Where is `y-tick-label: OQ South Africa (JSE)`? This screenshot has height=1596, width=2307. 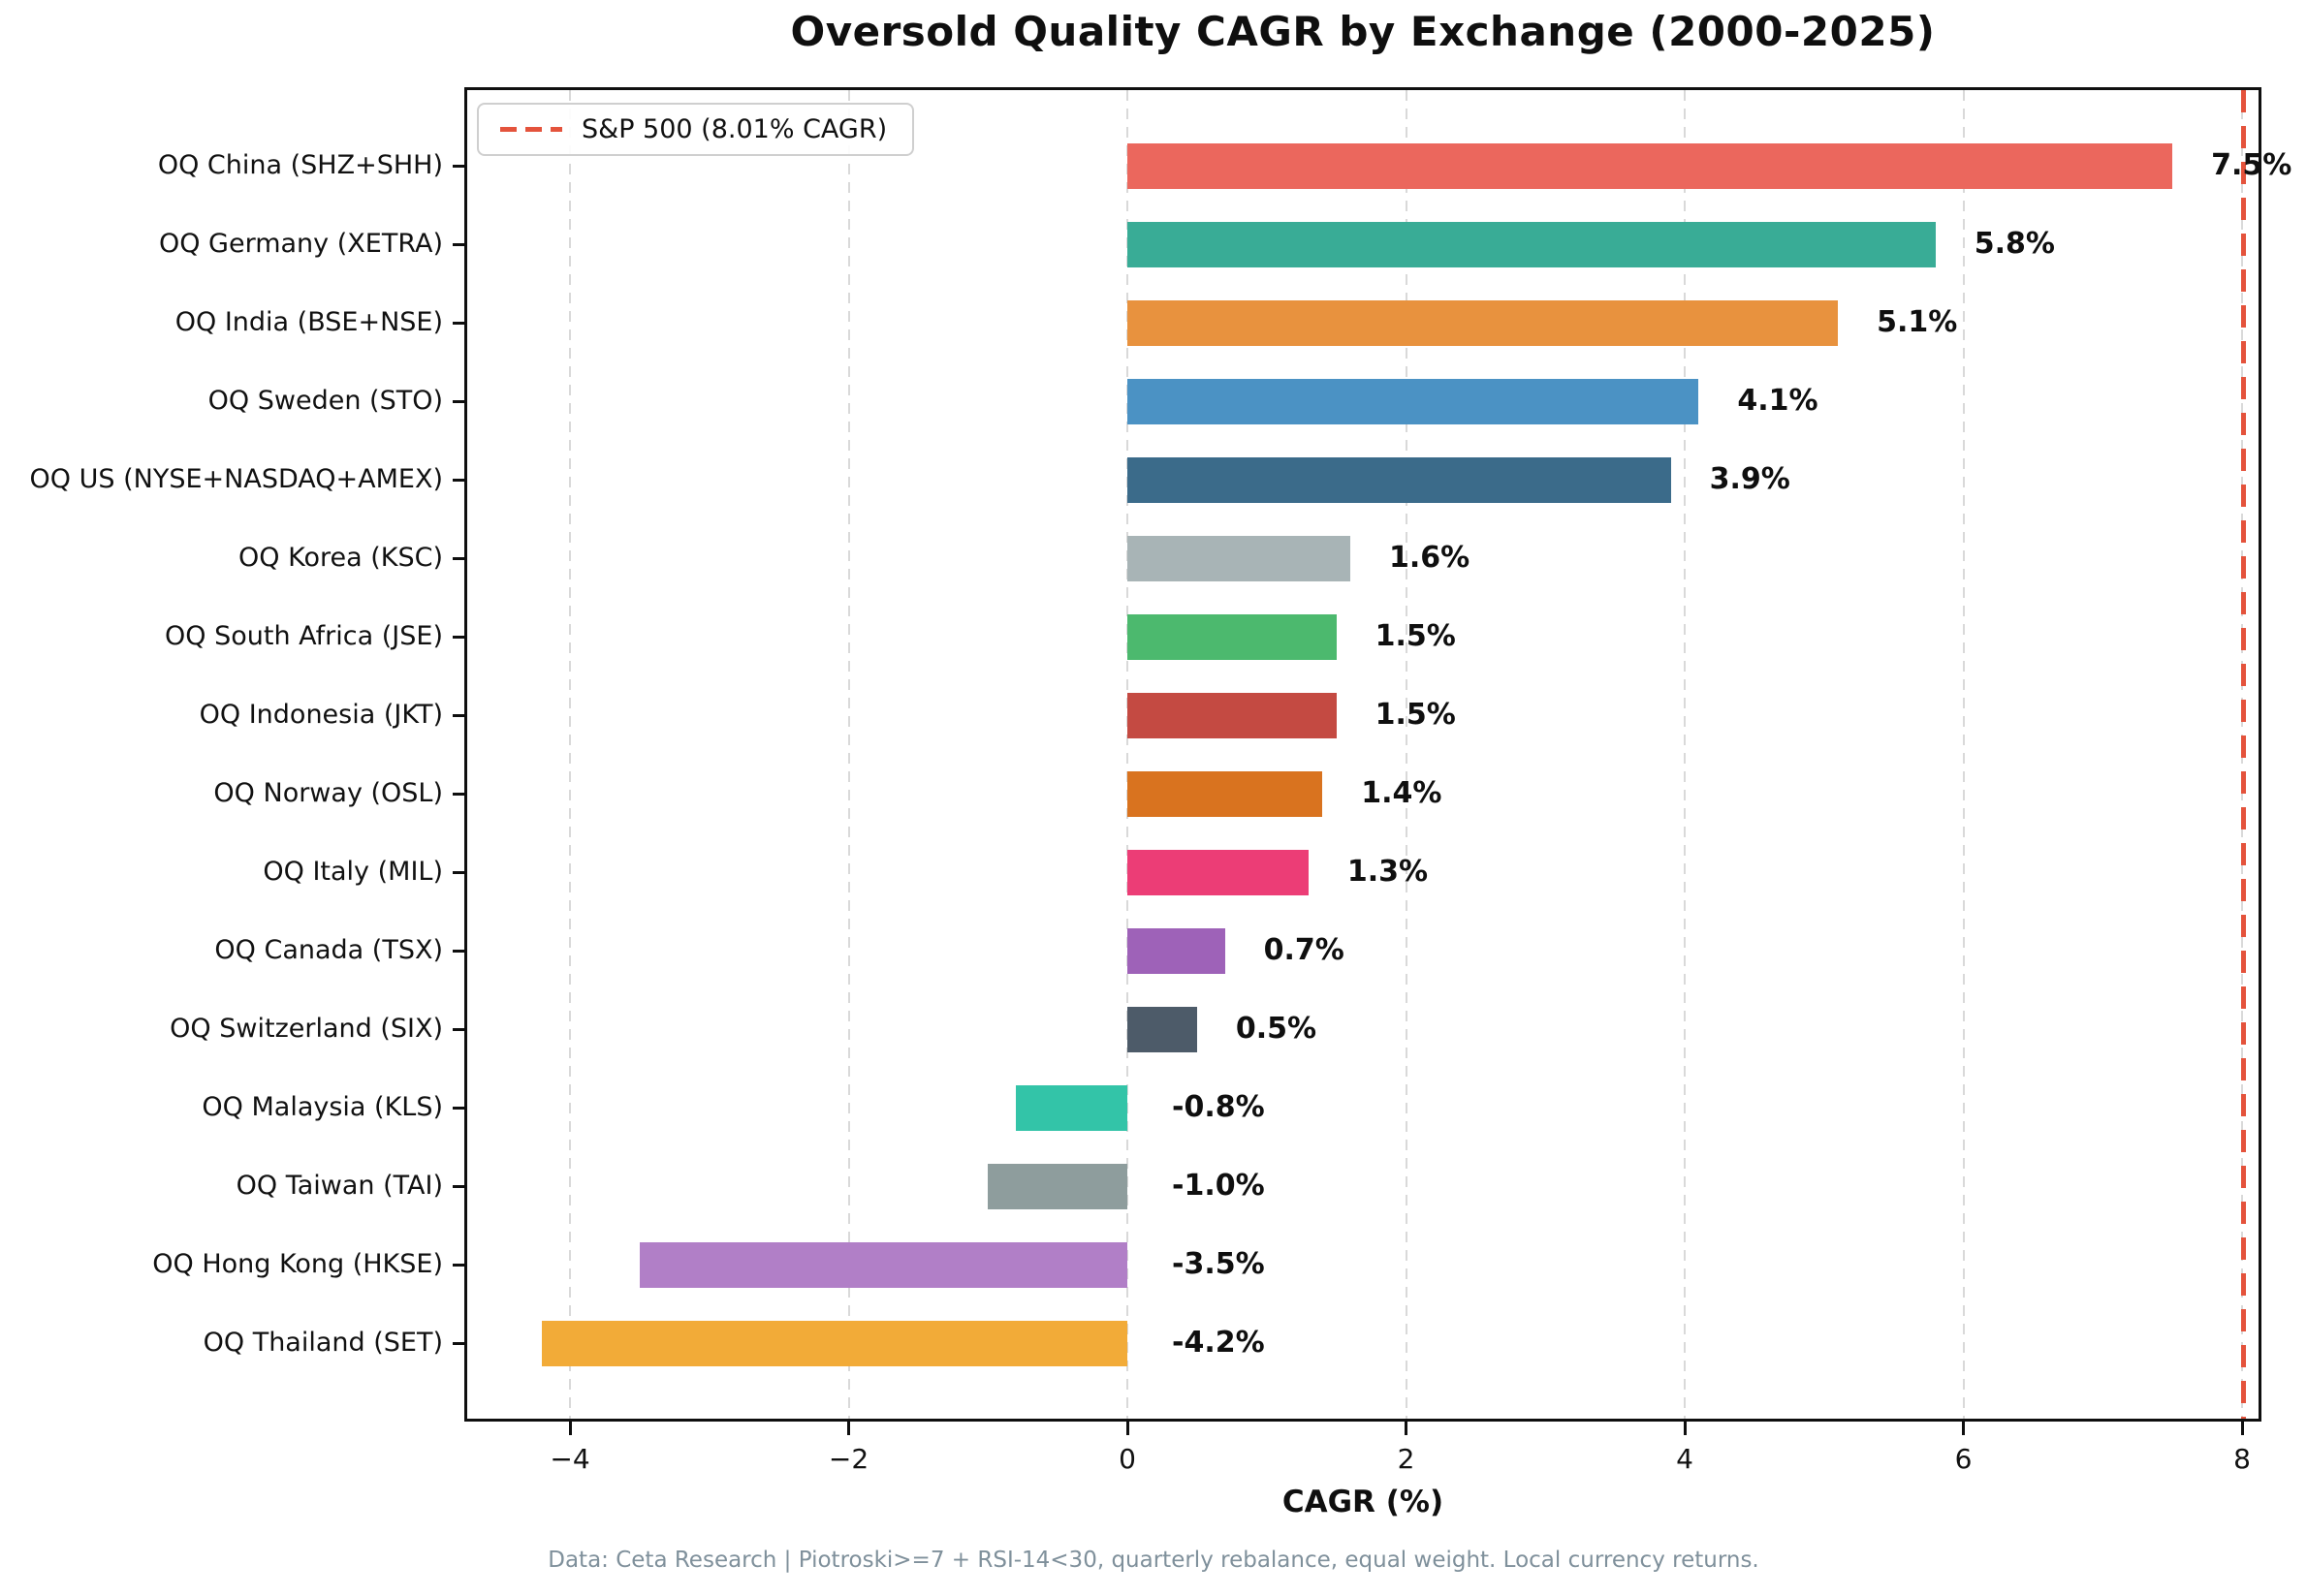
y-tick-label: OQ South Africa (JSE) is located at coordinates (304, 636).